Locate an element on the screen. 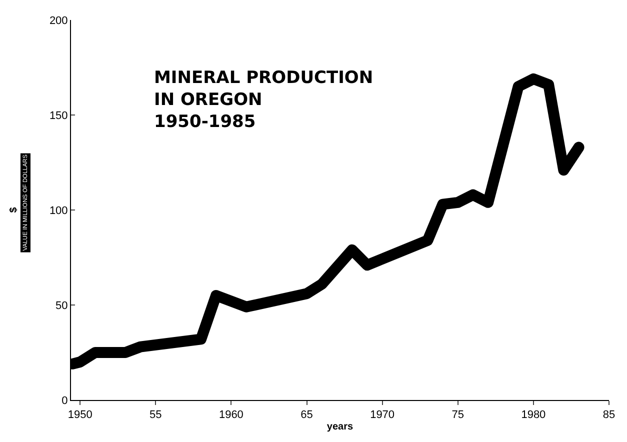 The height and width of the screenshot is (442, 627). y-tick-label: 0 is located at coordinates (65, 400).